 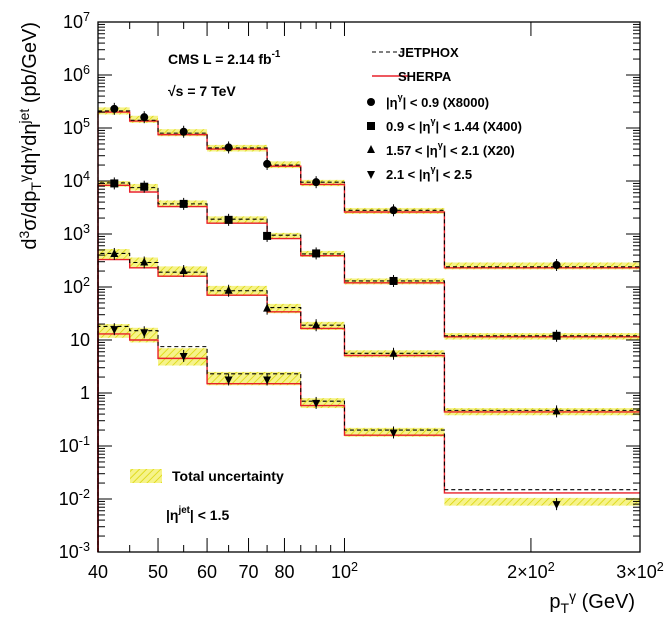 I want to click on legend-jetphox-label: JETPHOX, so click(x=428, y=52).